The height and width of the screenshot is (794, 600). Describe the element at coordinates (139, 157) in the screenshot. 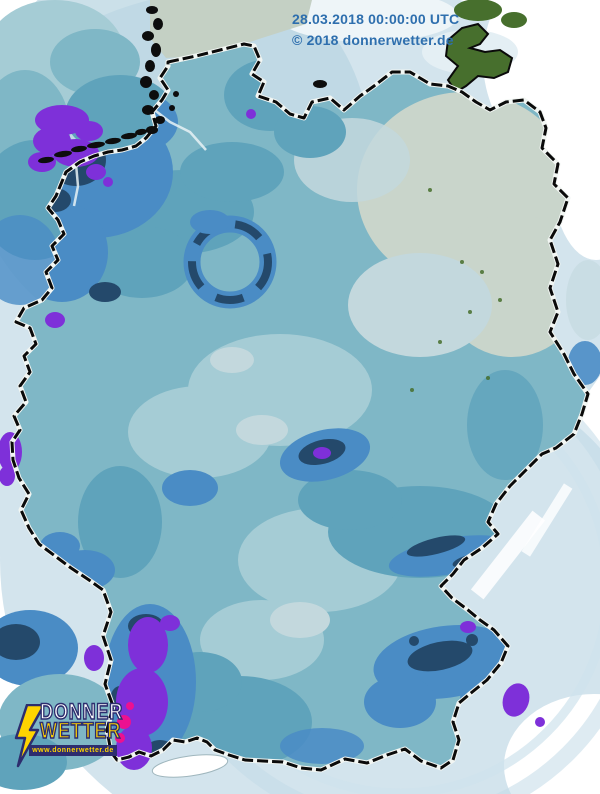

I see `estuary-lines` at that location.